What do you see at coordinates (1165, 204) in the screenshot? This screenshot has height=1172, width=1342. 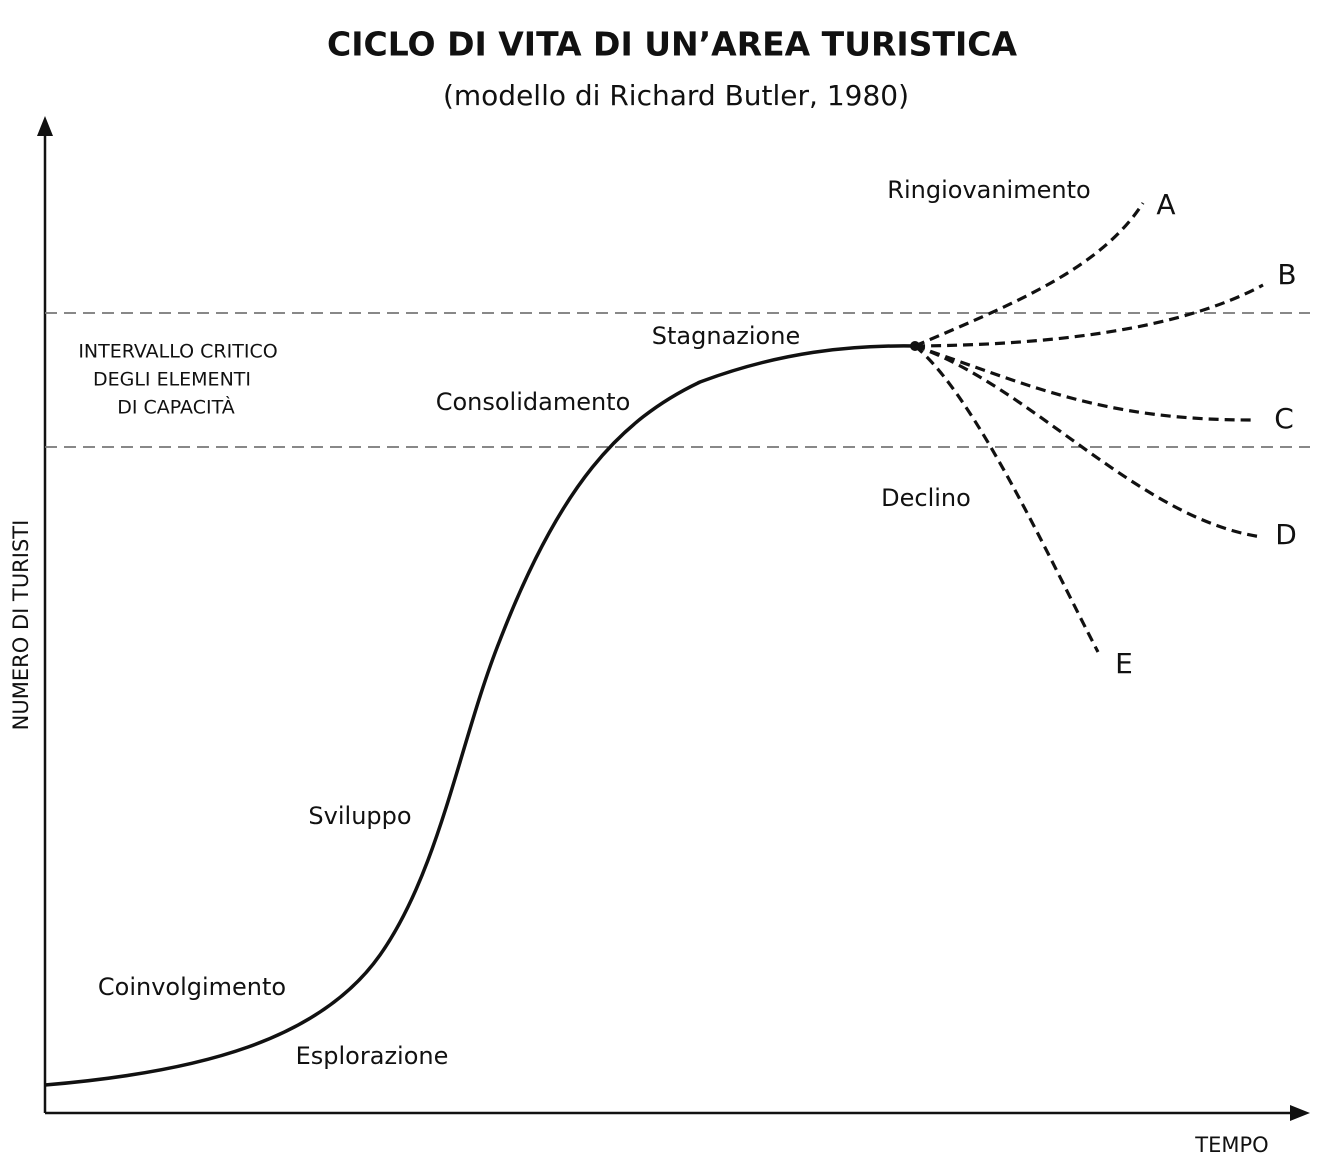 I see `branch-label: A` at bounding box center [1165, 204].